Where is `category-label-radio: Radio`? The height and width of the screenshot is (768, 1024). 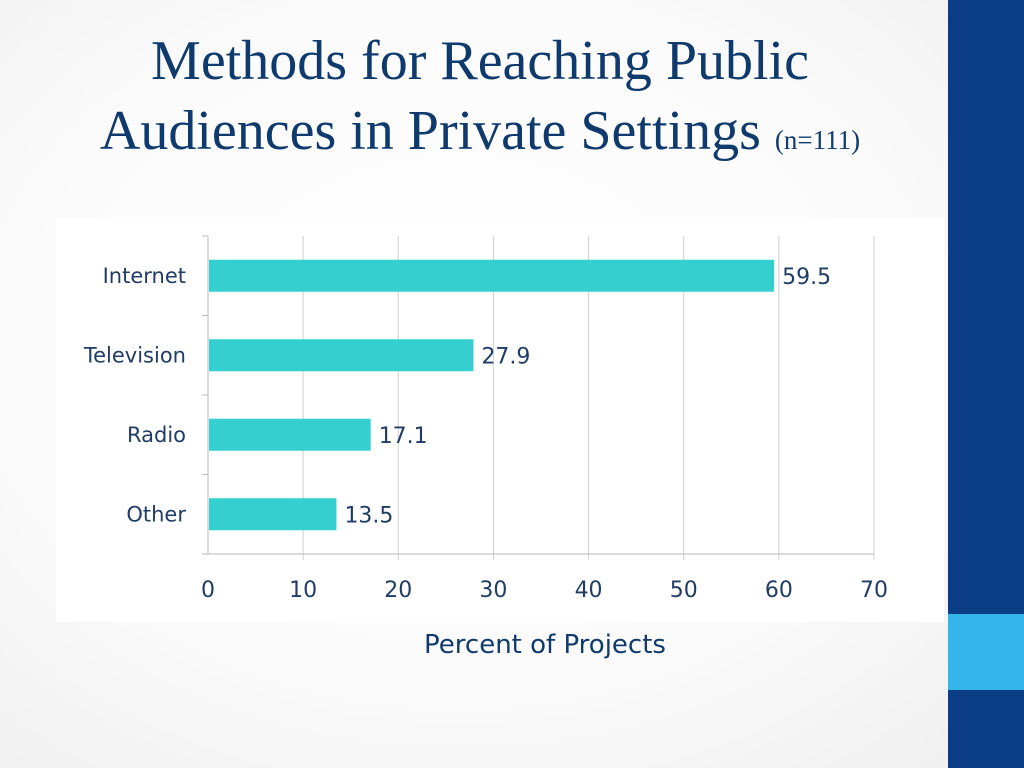
category-label-radio: Radio is located at coordinates (156, 435).